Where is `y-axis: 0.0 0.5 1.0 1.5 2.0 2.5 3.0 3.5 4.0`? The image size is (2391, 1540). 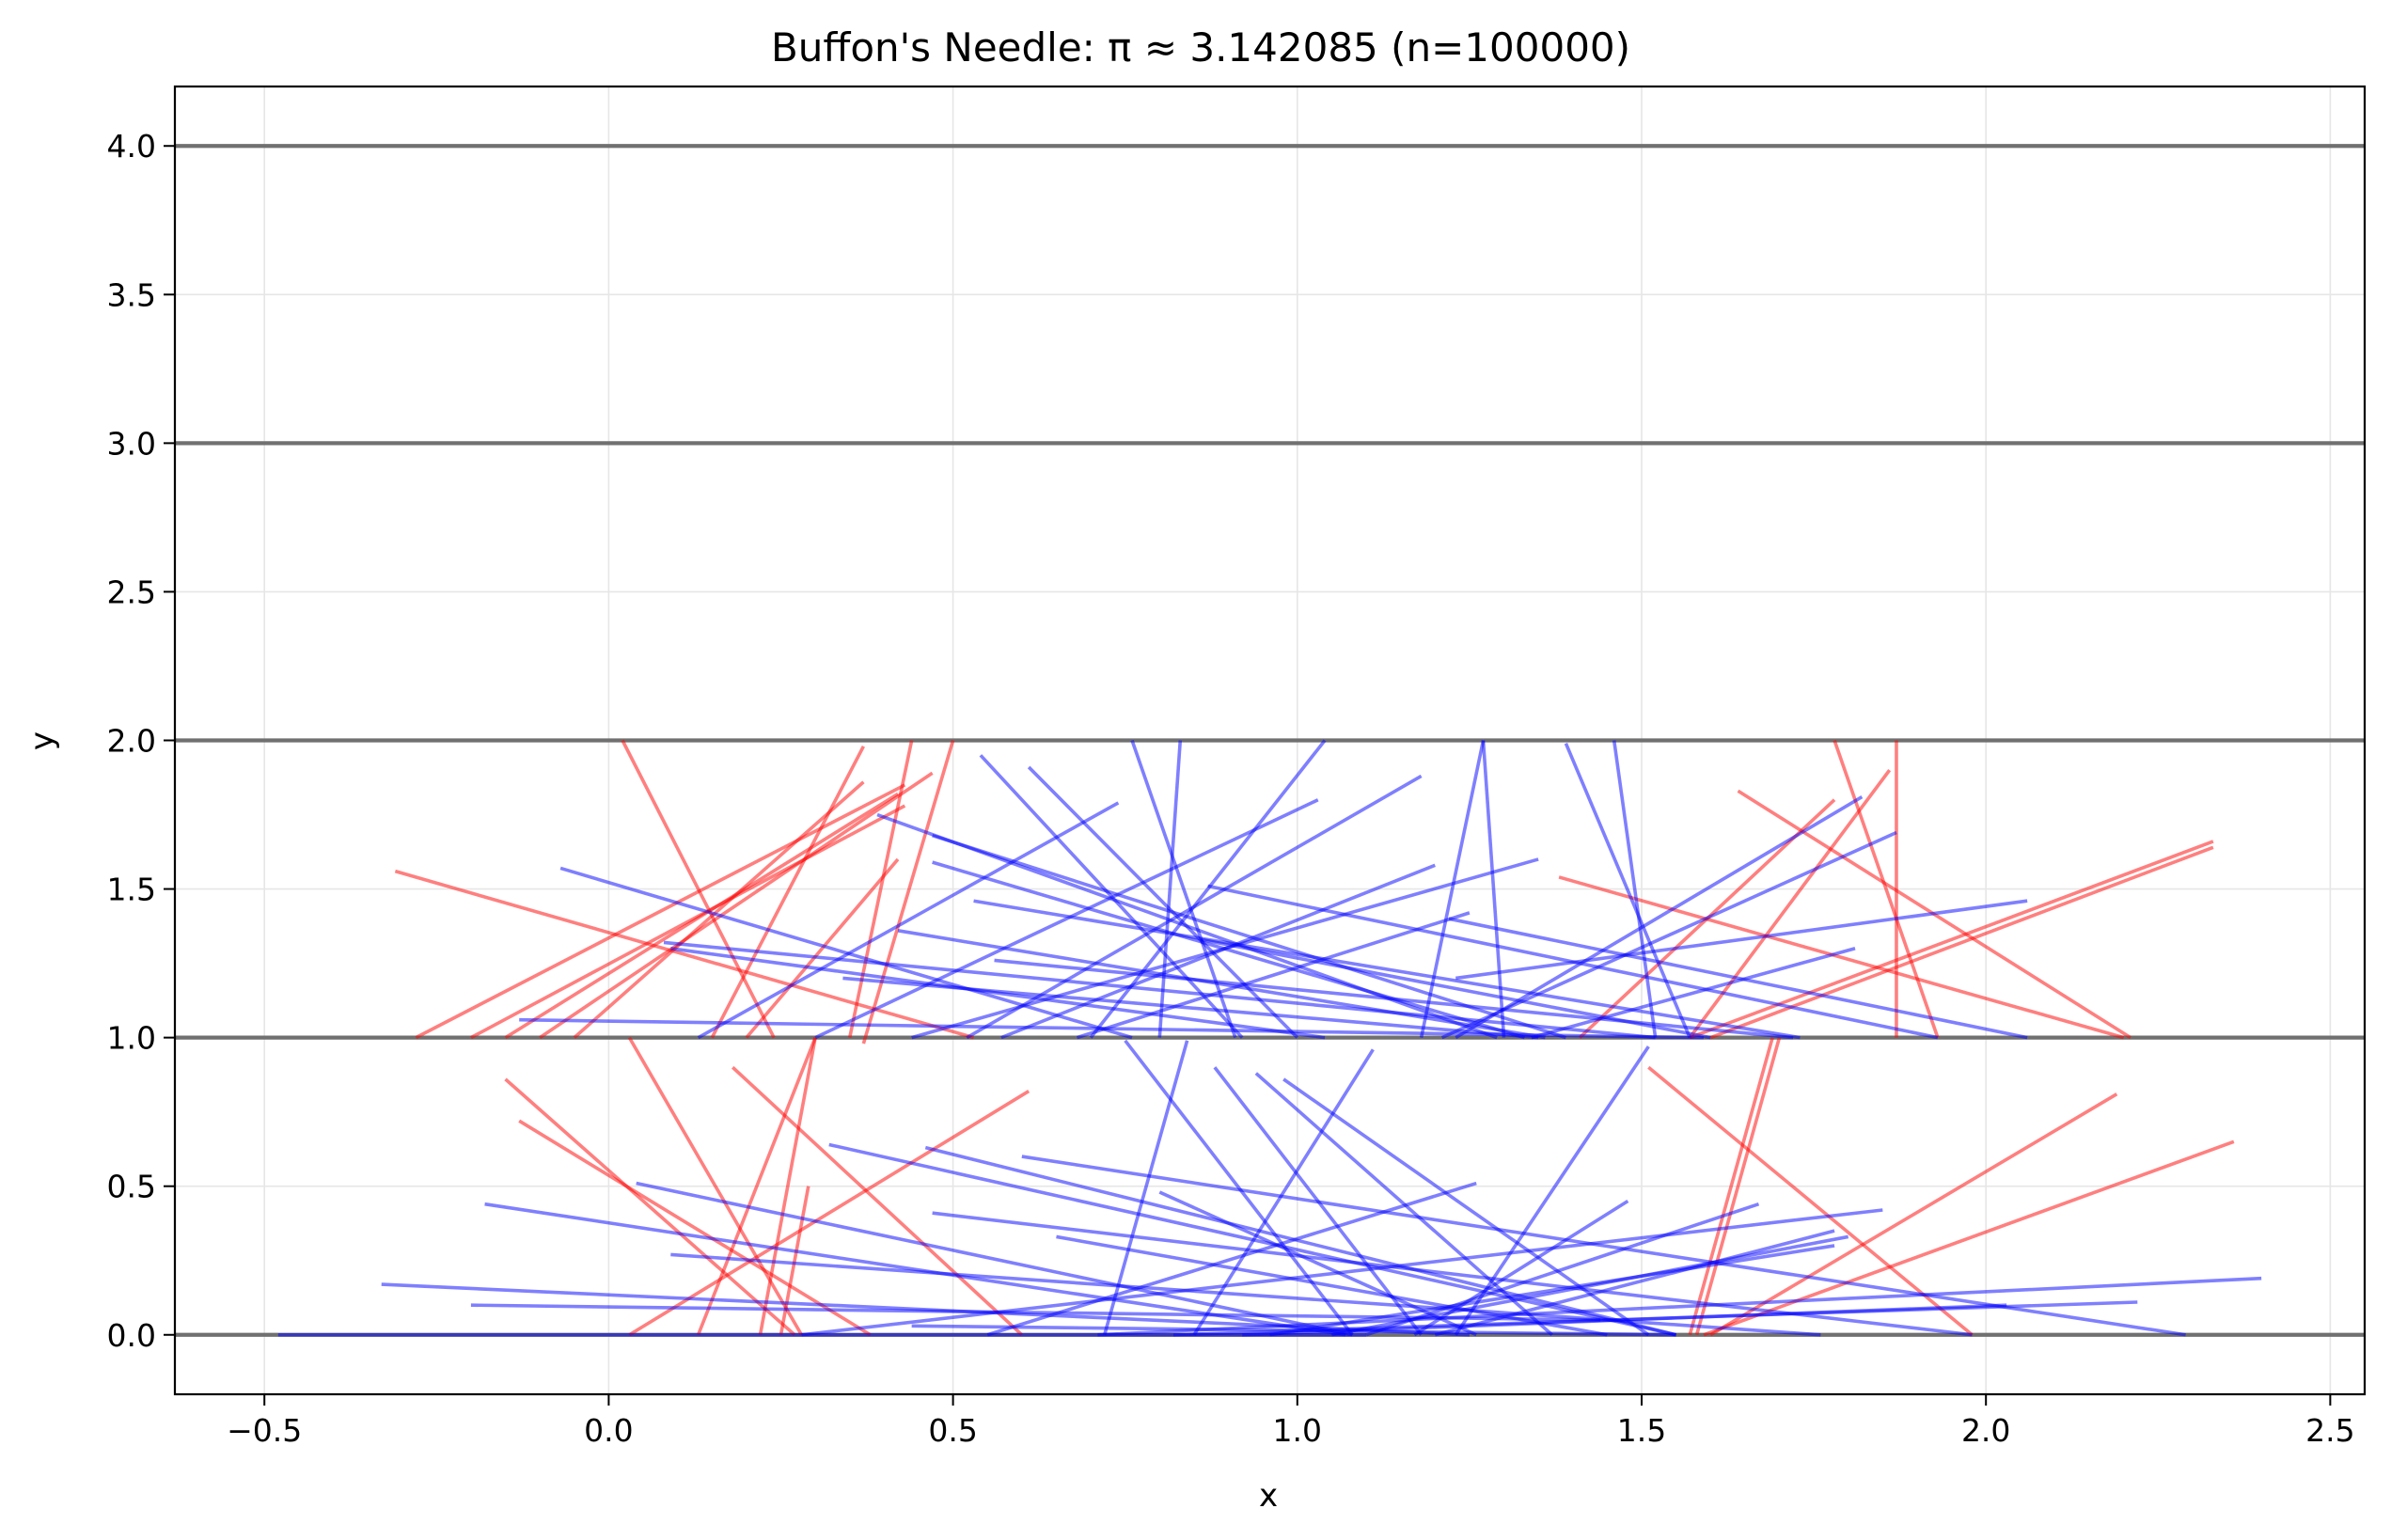
y-axis: 0.0 0.5 1.0 1.5 2.0 2.5 3.0 3.5 4.0 is located at coordinates (141, 741).